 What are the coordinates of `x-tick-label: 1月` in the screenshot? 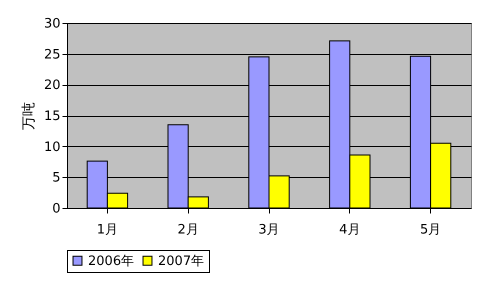 It's located at (107, 230).